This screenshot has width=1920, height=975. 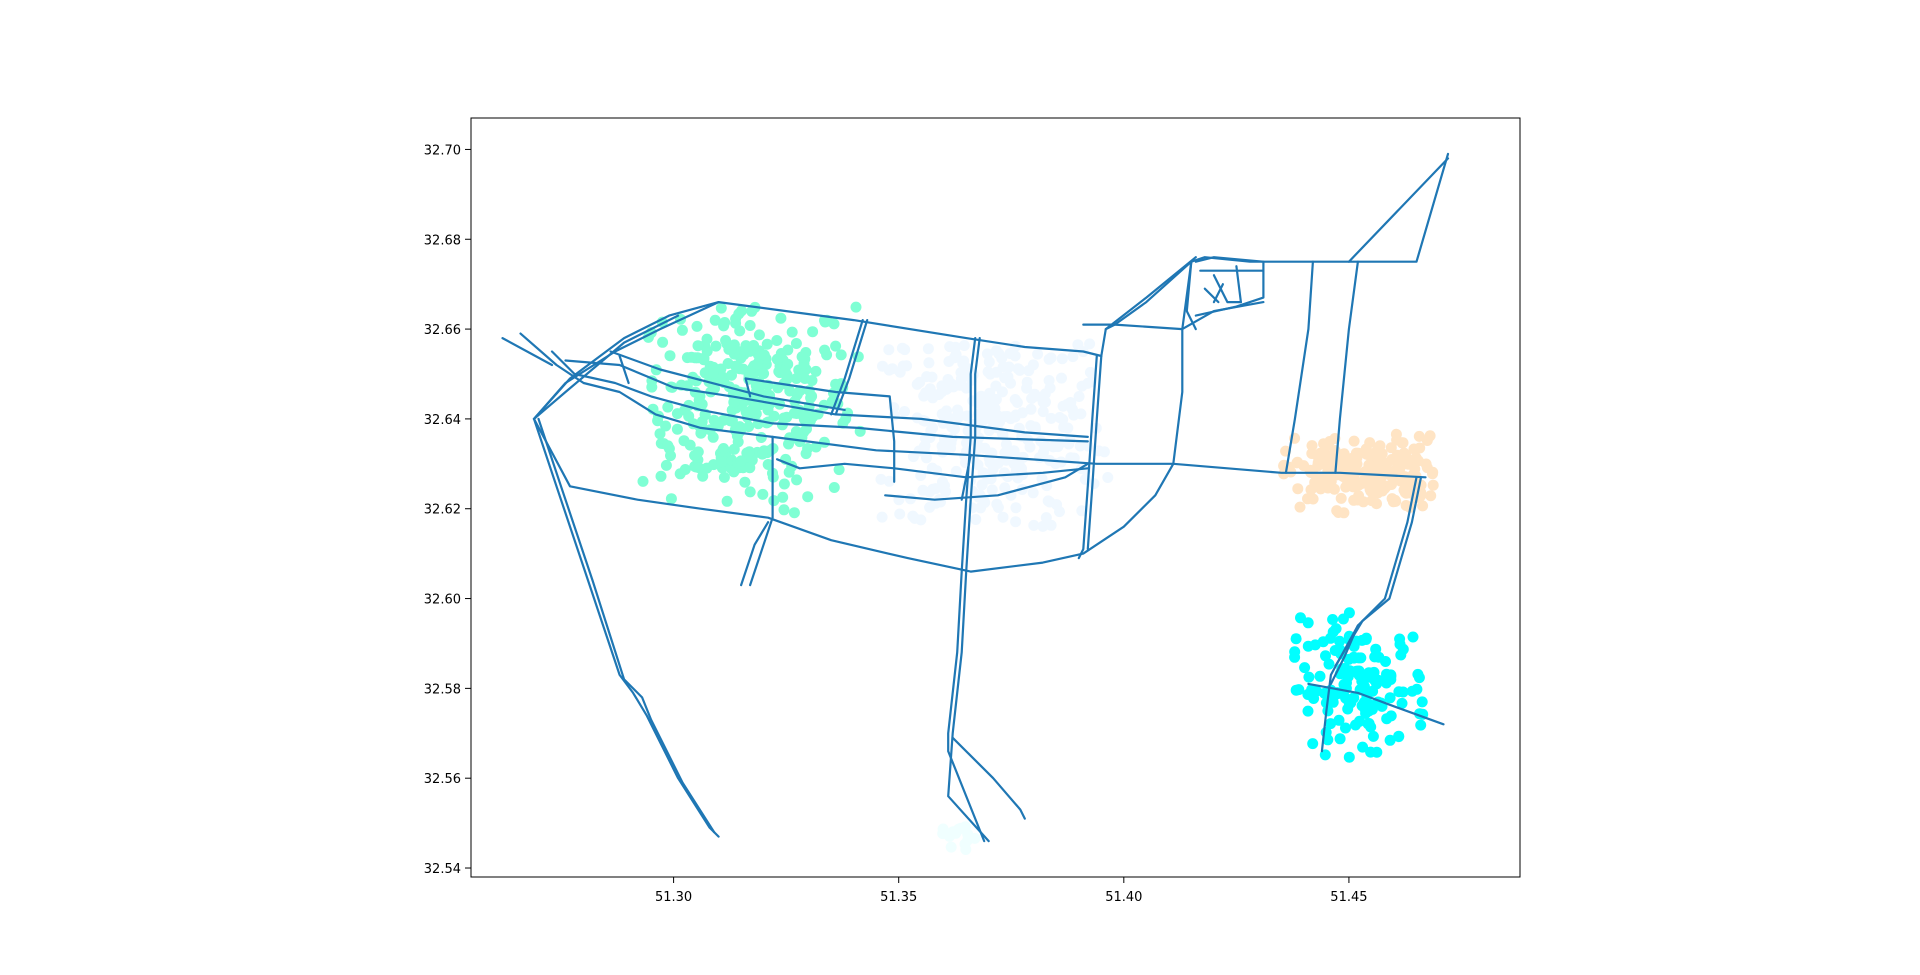 What do you see at coordinates (898, 897) in the screenshot?
I see `x-tick-label: 51.35` at bounding box center [898, 897].